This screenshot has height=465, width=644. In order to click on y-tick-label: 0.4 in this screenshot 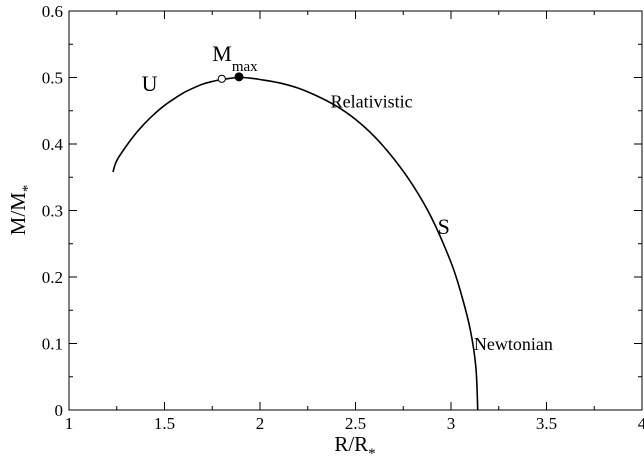, I will do `click(53, 144)`.